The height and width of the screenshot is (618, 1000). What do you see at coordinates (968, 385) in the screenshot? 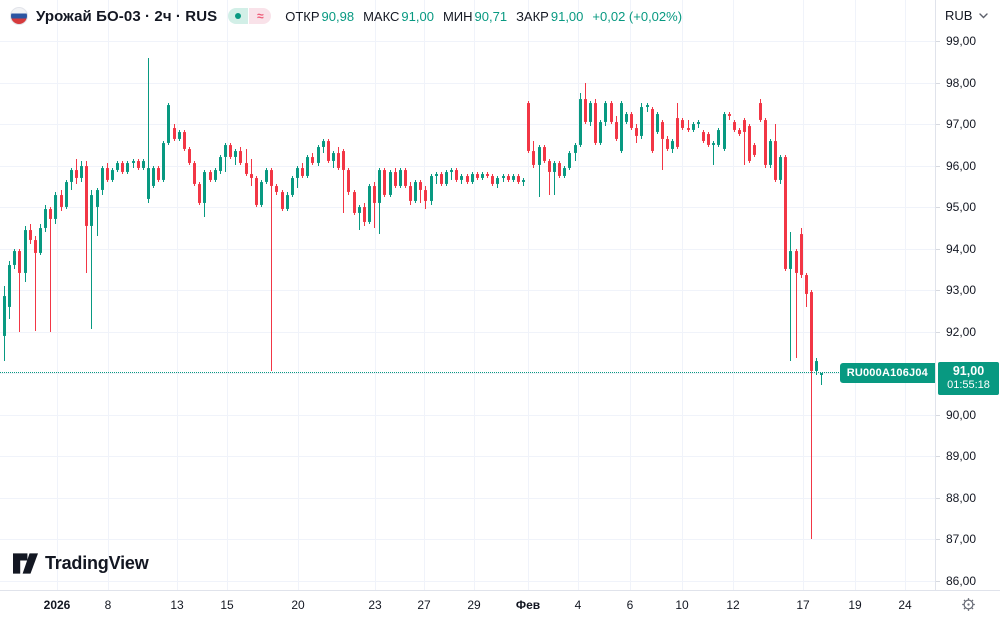
I see `bar-countdown: 01:55:18` at bounding box center [968, 385].